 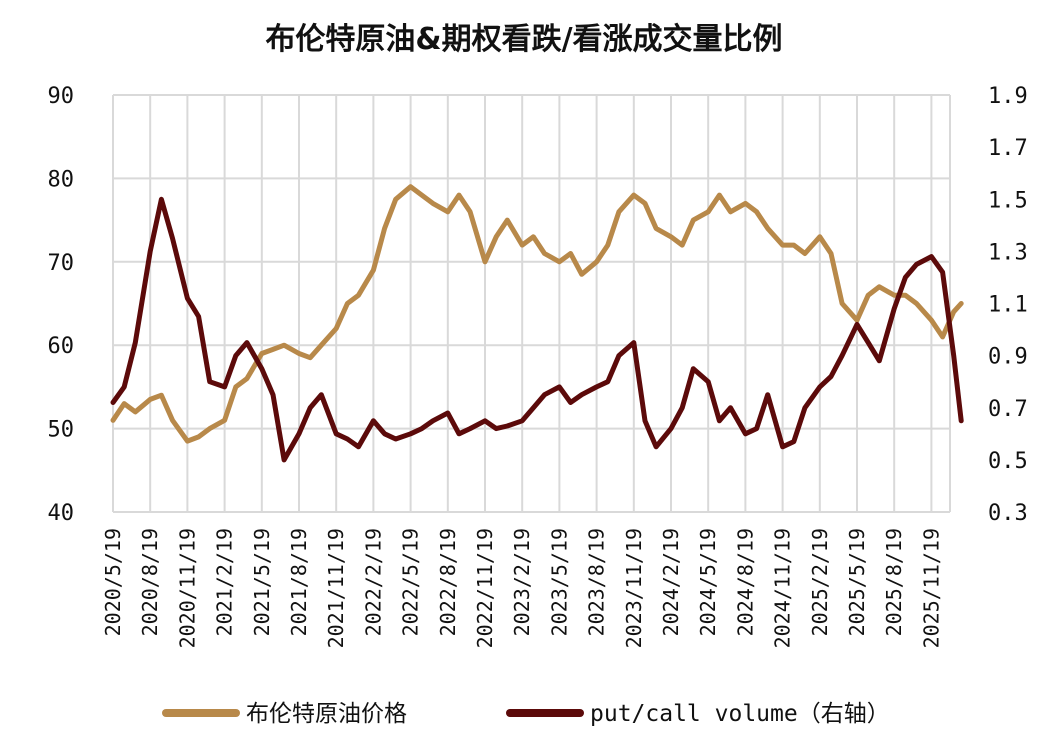 What do you see at coordinates (740, 714) in the screenshot?
I see `legend-label-1: put/call volume（右轴）` at bounding box center [740, 714].